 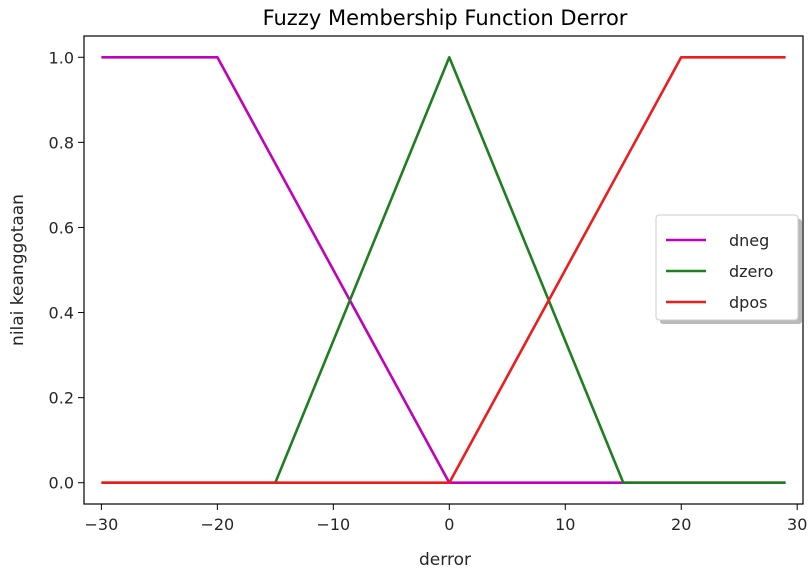 What do you see at coordinates (445, 560) in the screenshot?
I see `x-axis-label: derror` at bounding box center [445, 560].